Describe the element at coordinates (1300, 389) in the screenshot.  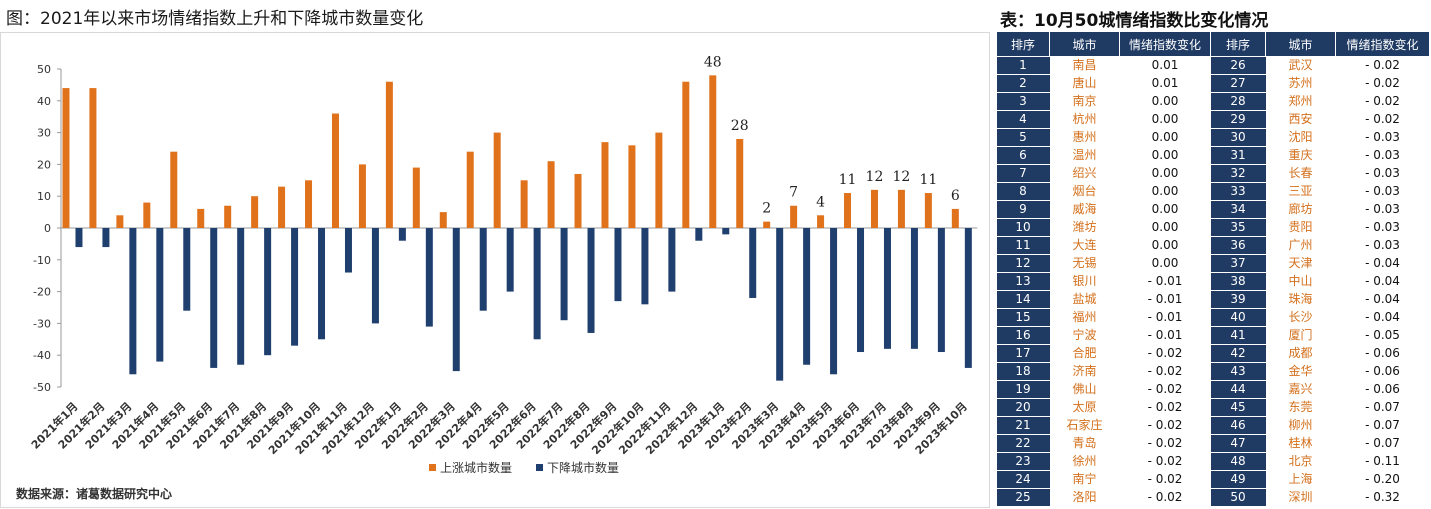
I see `city-cell: 嘉兴` at that location.